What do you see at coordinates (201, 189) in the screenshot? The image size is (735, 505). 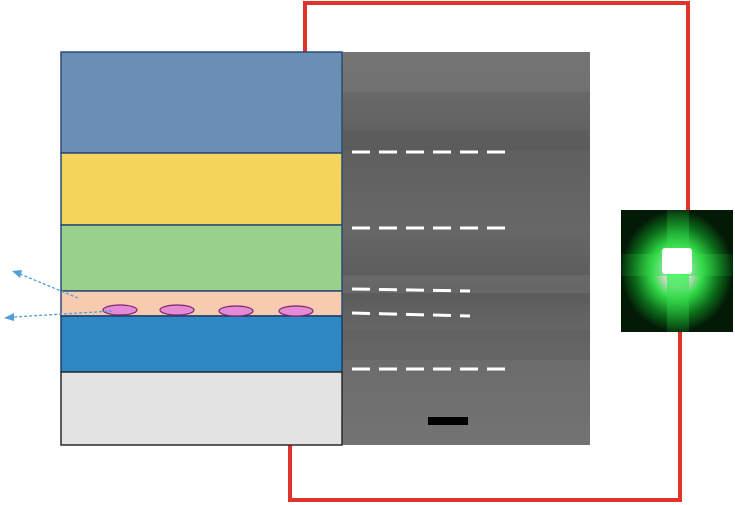 I see `layer-yellow` at bounding box center [201, 189].